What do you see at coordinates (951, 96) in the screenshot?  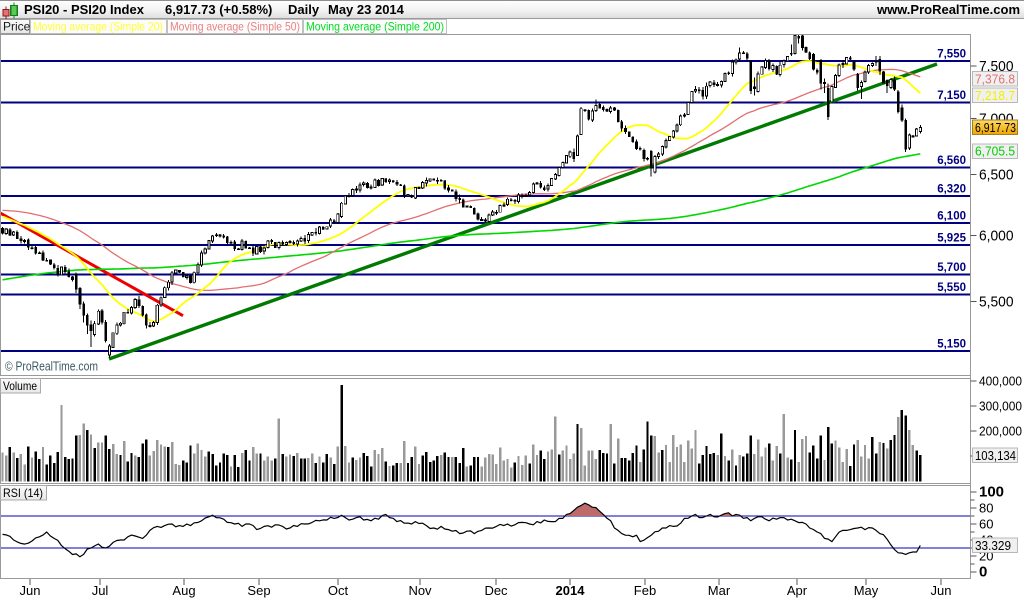 I see `svg-text: 7,150` at bounding box center [951, 96].